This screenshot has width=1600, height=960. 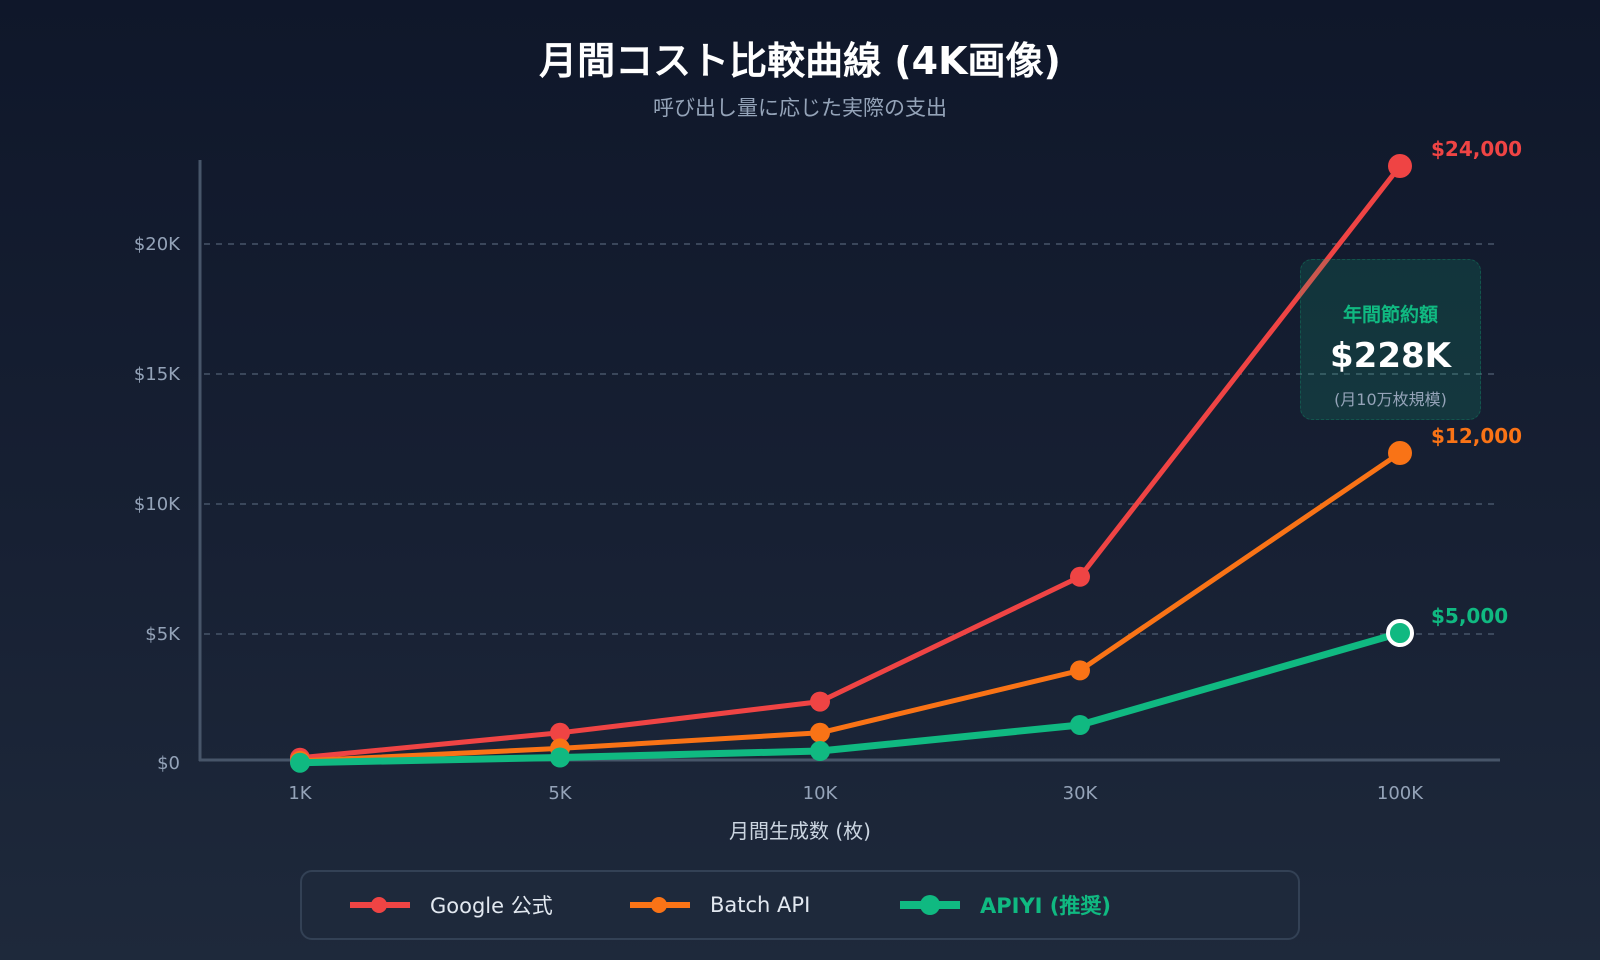 What do you see at coordinates (491, 906) in the screenshot?
I see `legend-label: Google 公式` at bounding box center [491, 906].